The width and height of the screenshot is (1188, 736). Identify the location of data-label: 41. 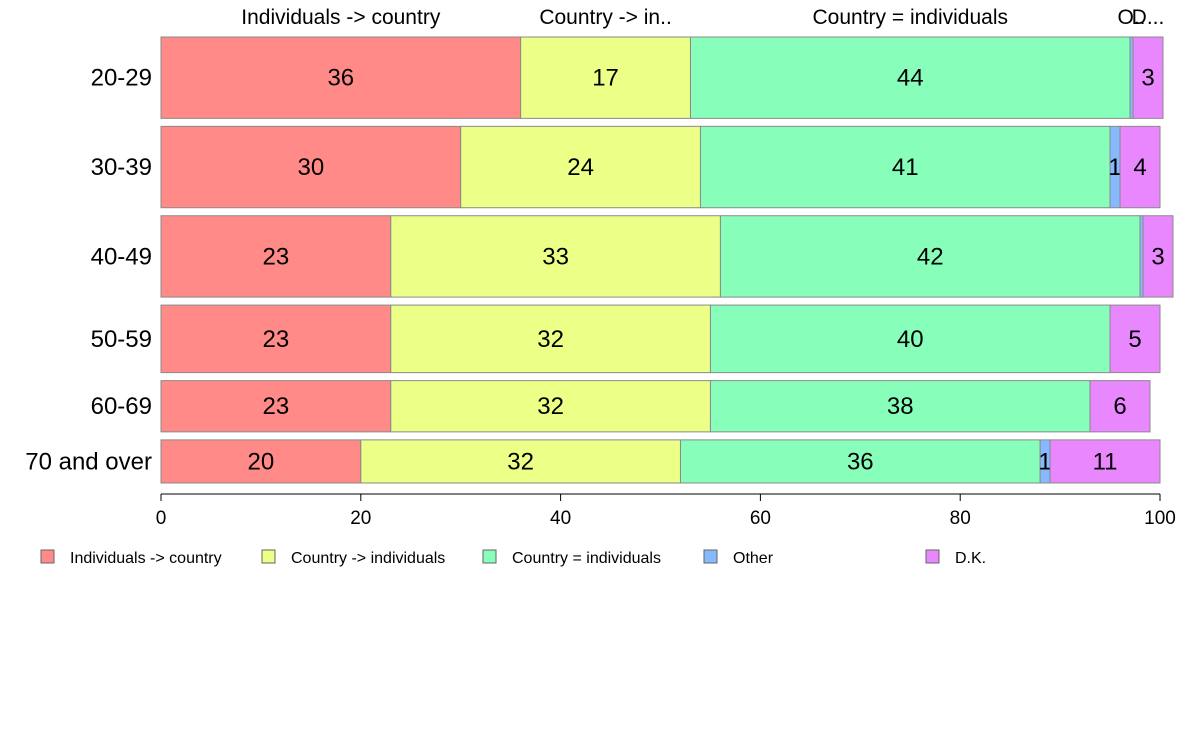
(905, 167).